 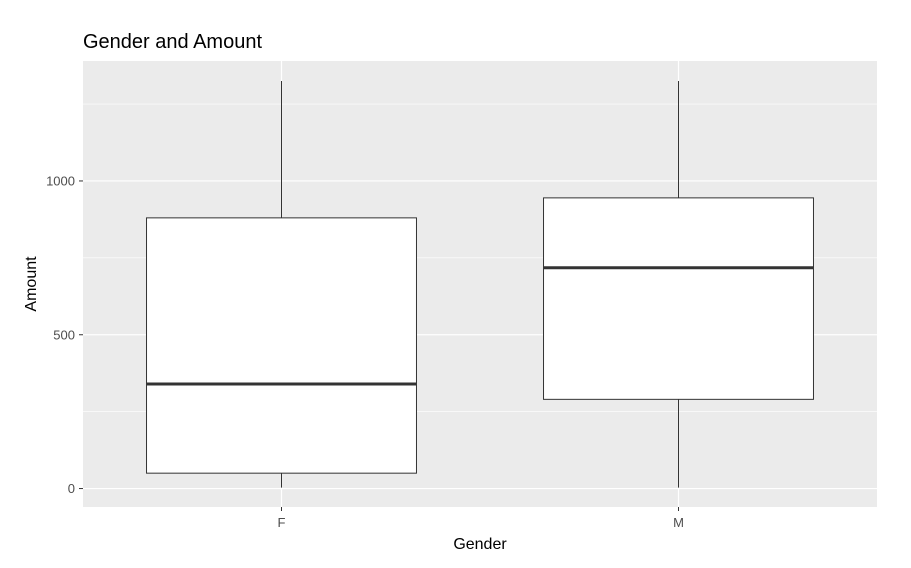 What do you see at coordinates (678, 522) in the screenshot?
I see `x-tick-label: M` at bounding box center [678, 522].